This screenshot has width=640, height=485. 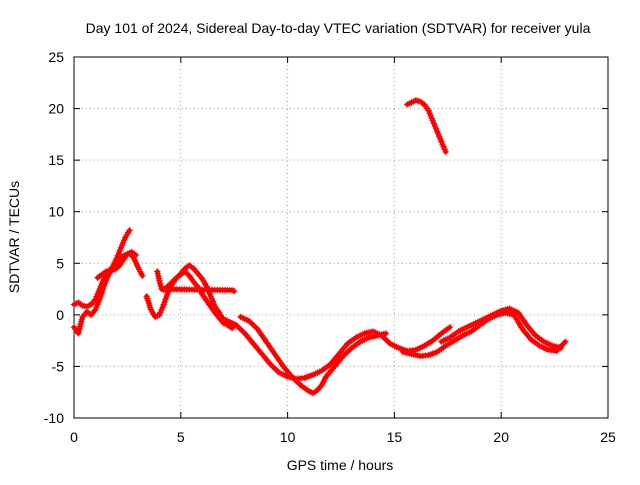 I want to click on y-axis-label: SDTVAR / TECUs, so click(x=14, y=237).